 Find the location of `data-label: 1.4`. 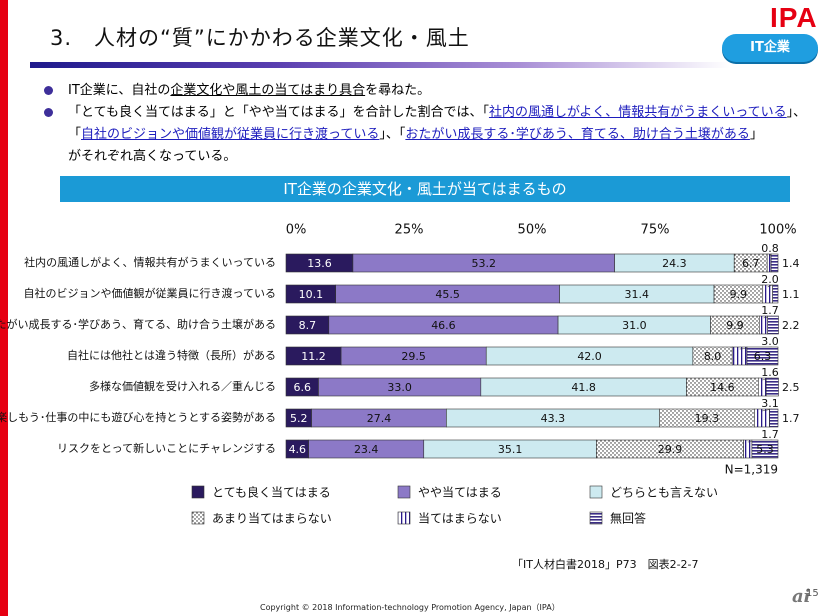

data-label: 1.4 is located at coordinates (791, 263).